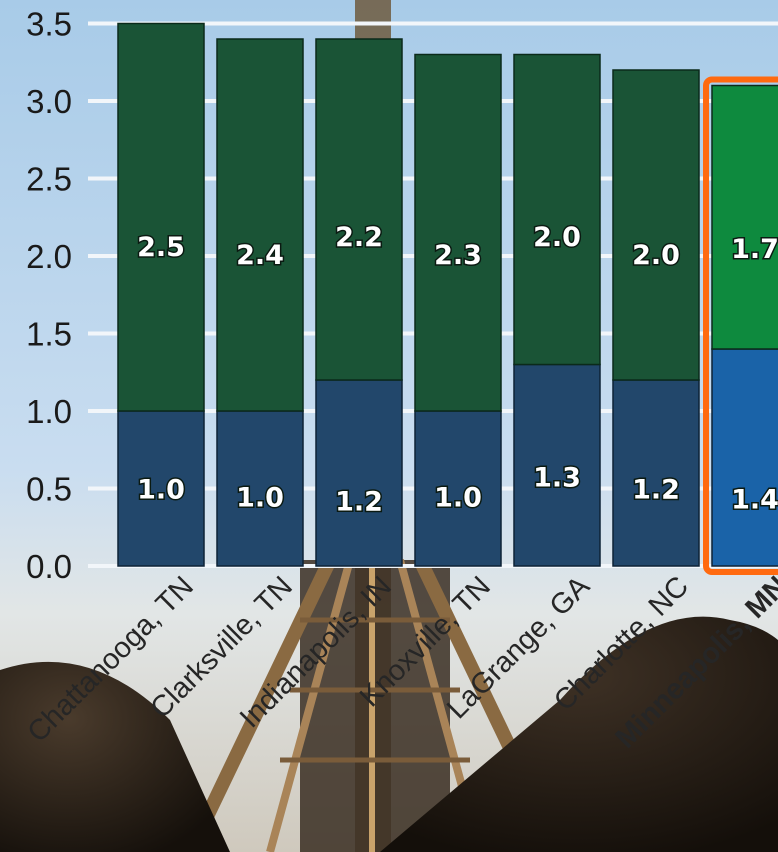 This screenshot has height=852, width=778. Describe the element at coordinates (49, 411) in the screenshot. I see `y-tick-label: 1.0` at that location.